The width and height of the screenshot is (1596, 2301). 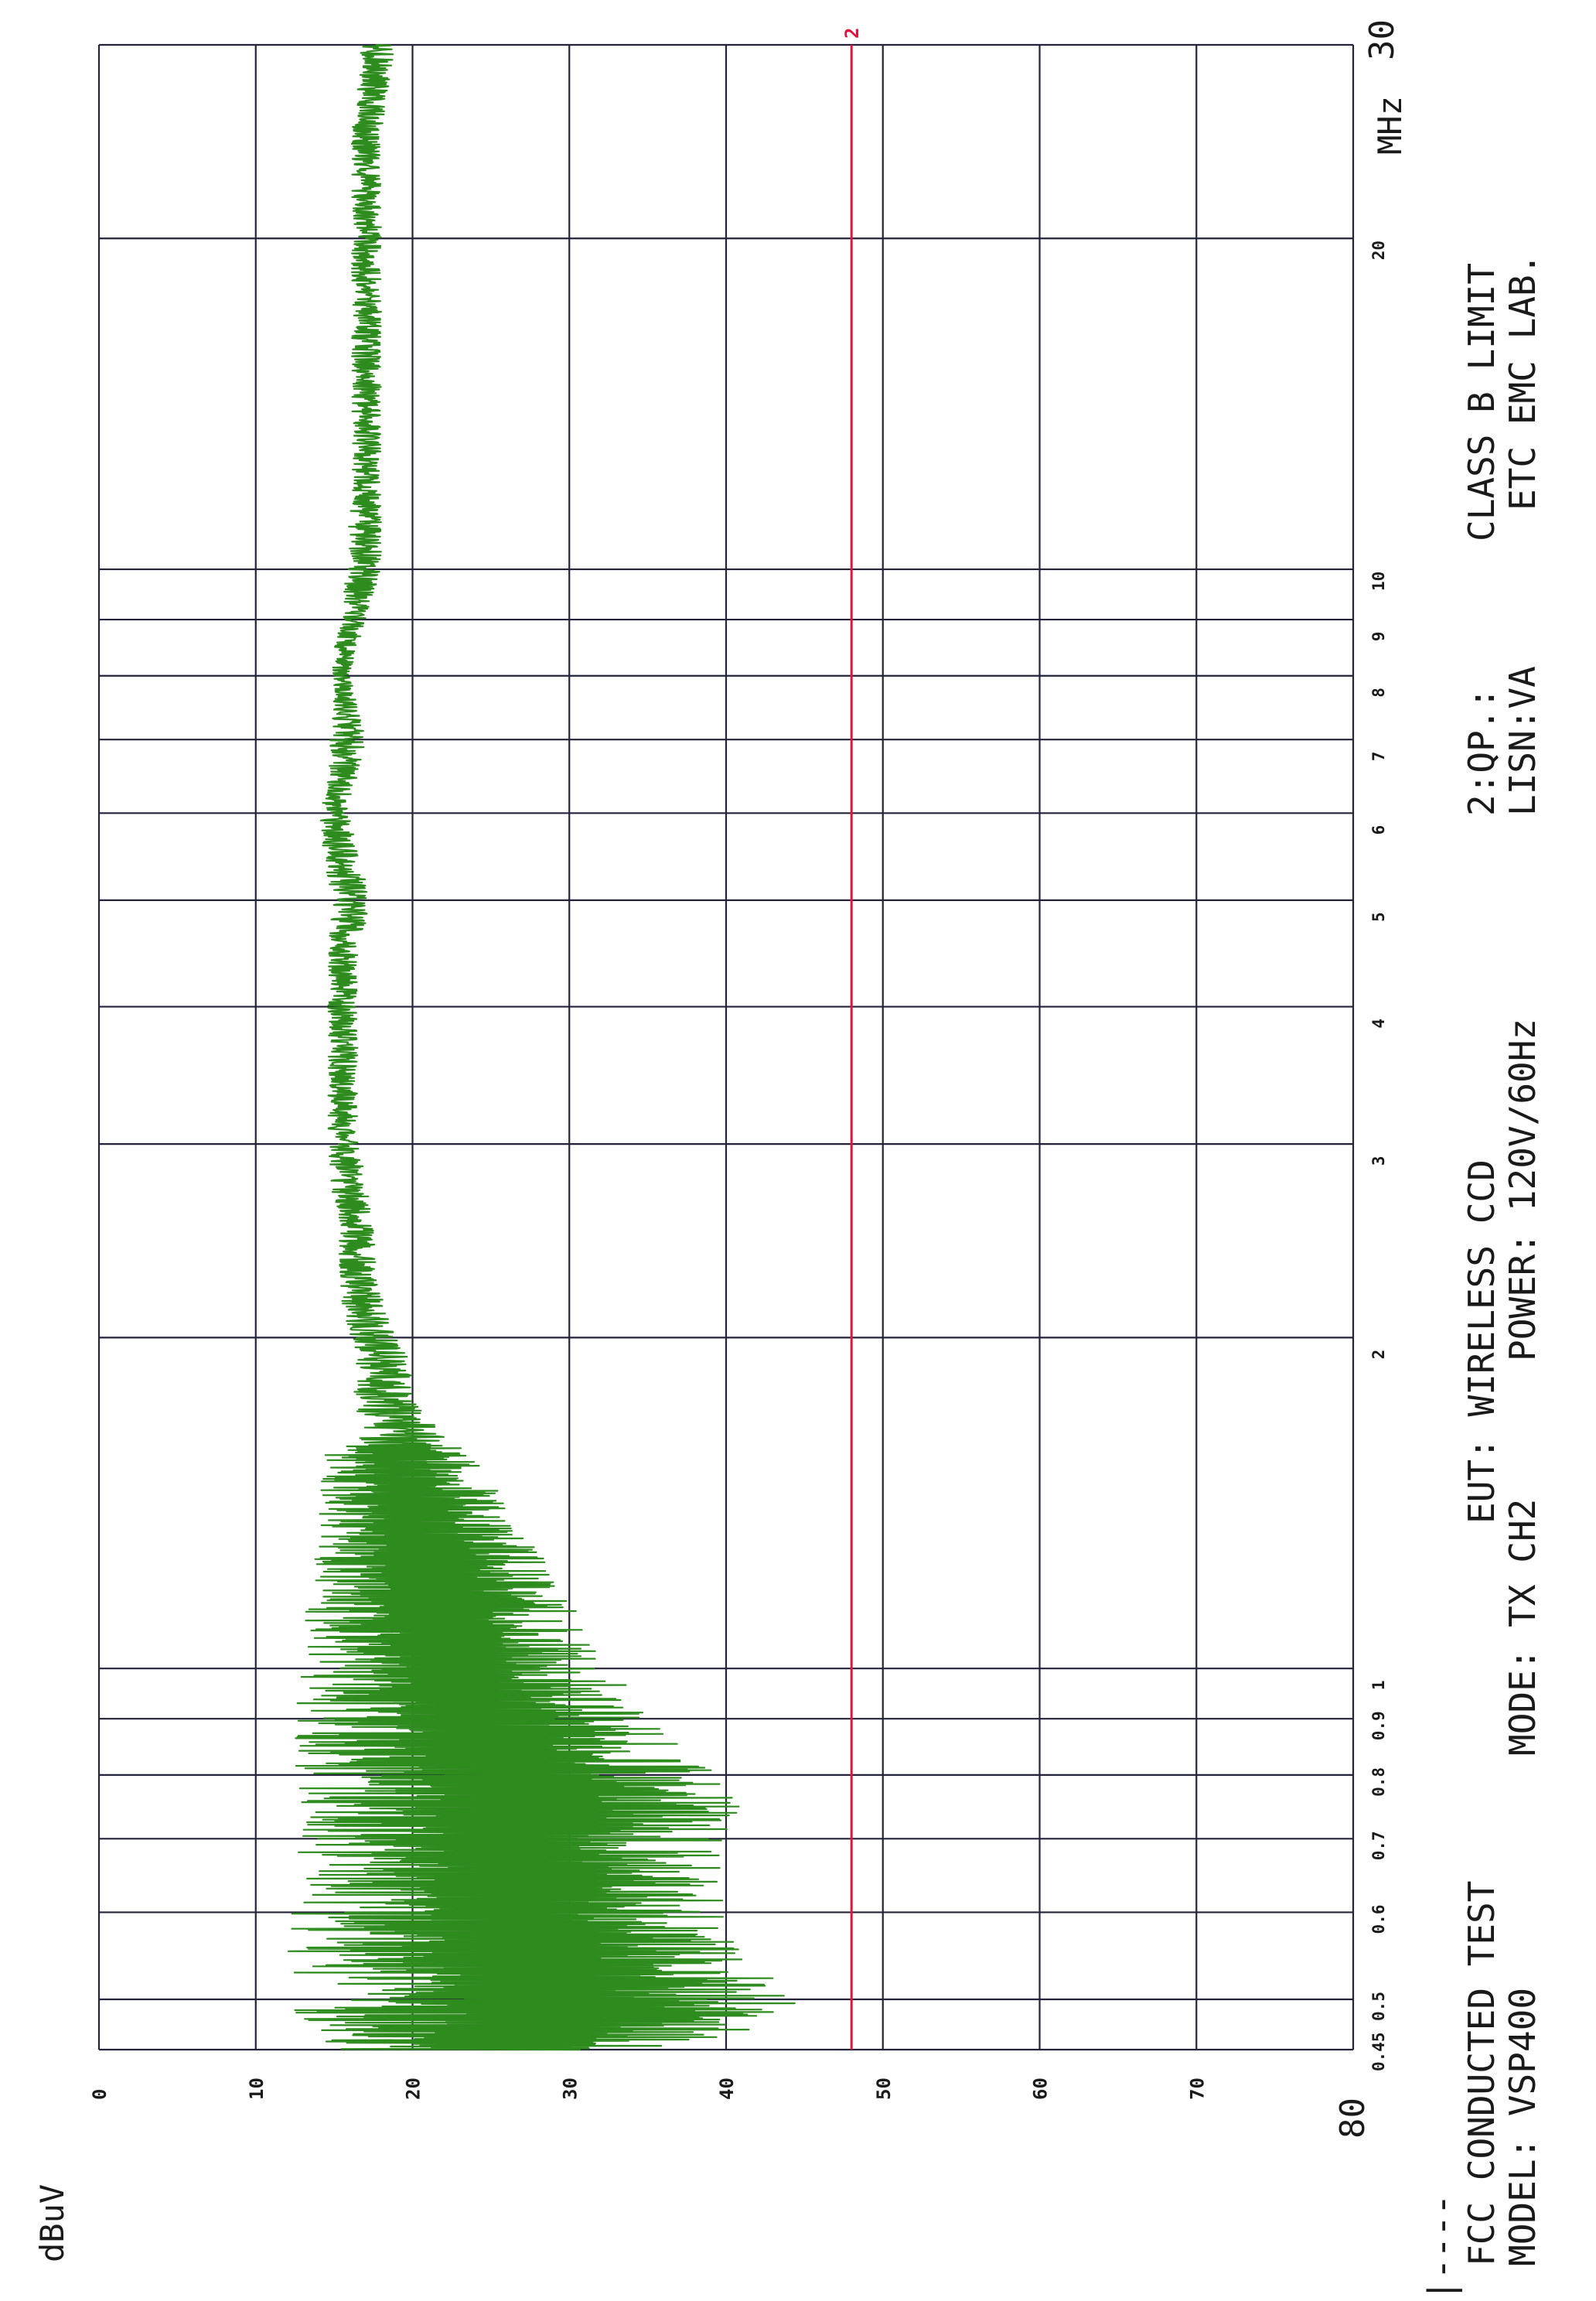 I want to click on y-tick-label: 30, so click(x=570, y=2088).